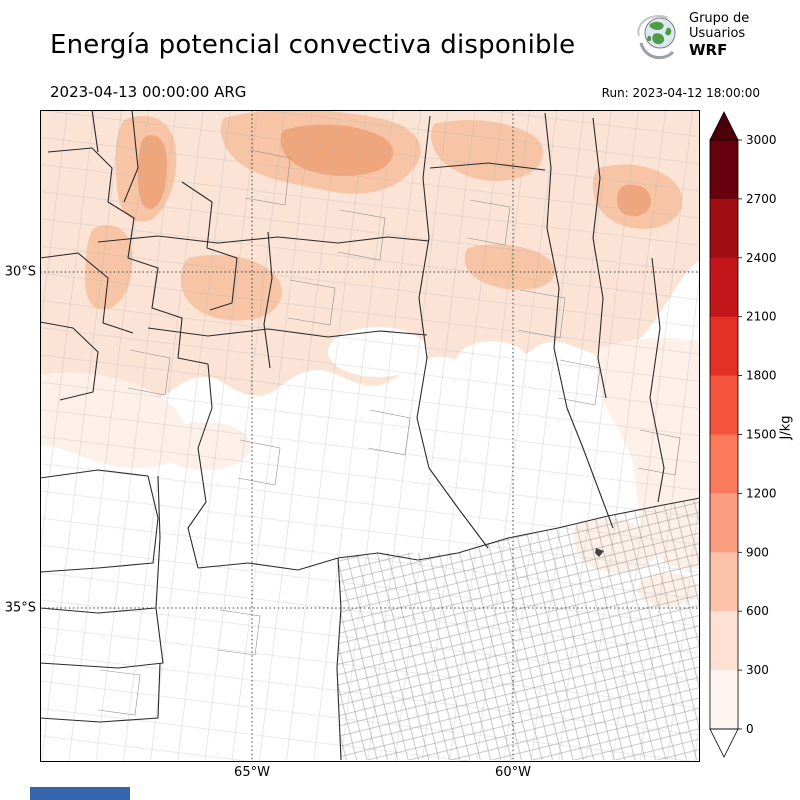 The width and height of the screenshot is (800, 800). I want to click on run-time-label: Run: 2023-04-12 18:00:00, so click(680, 93).